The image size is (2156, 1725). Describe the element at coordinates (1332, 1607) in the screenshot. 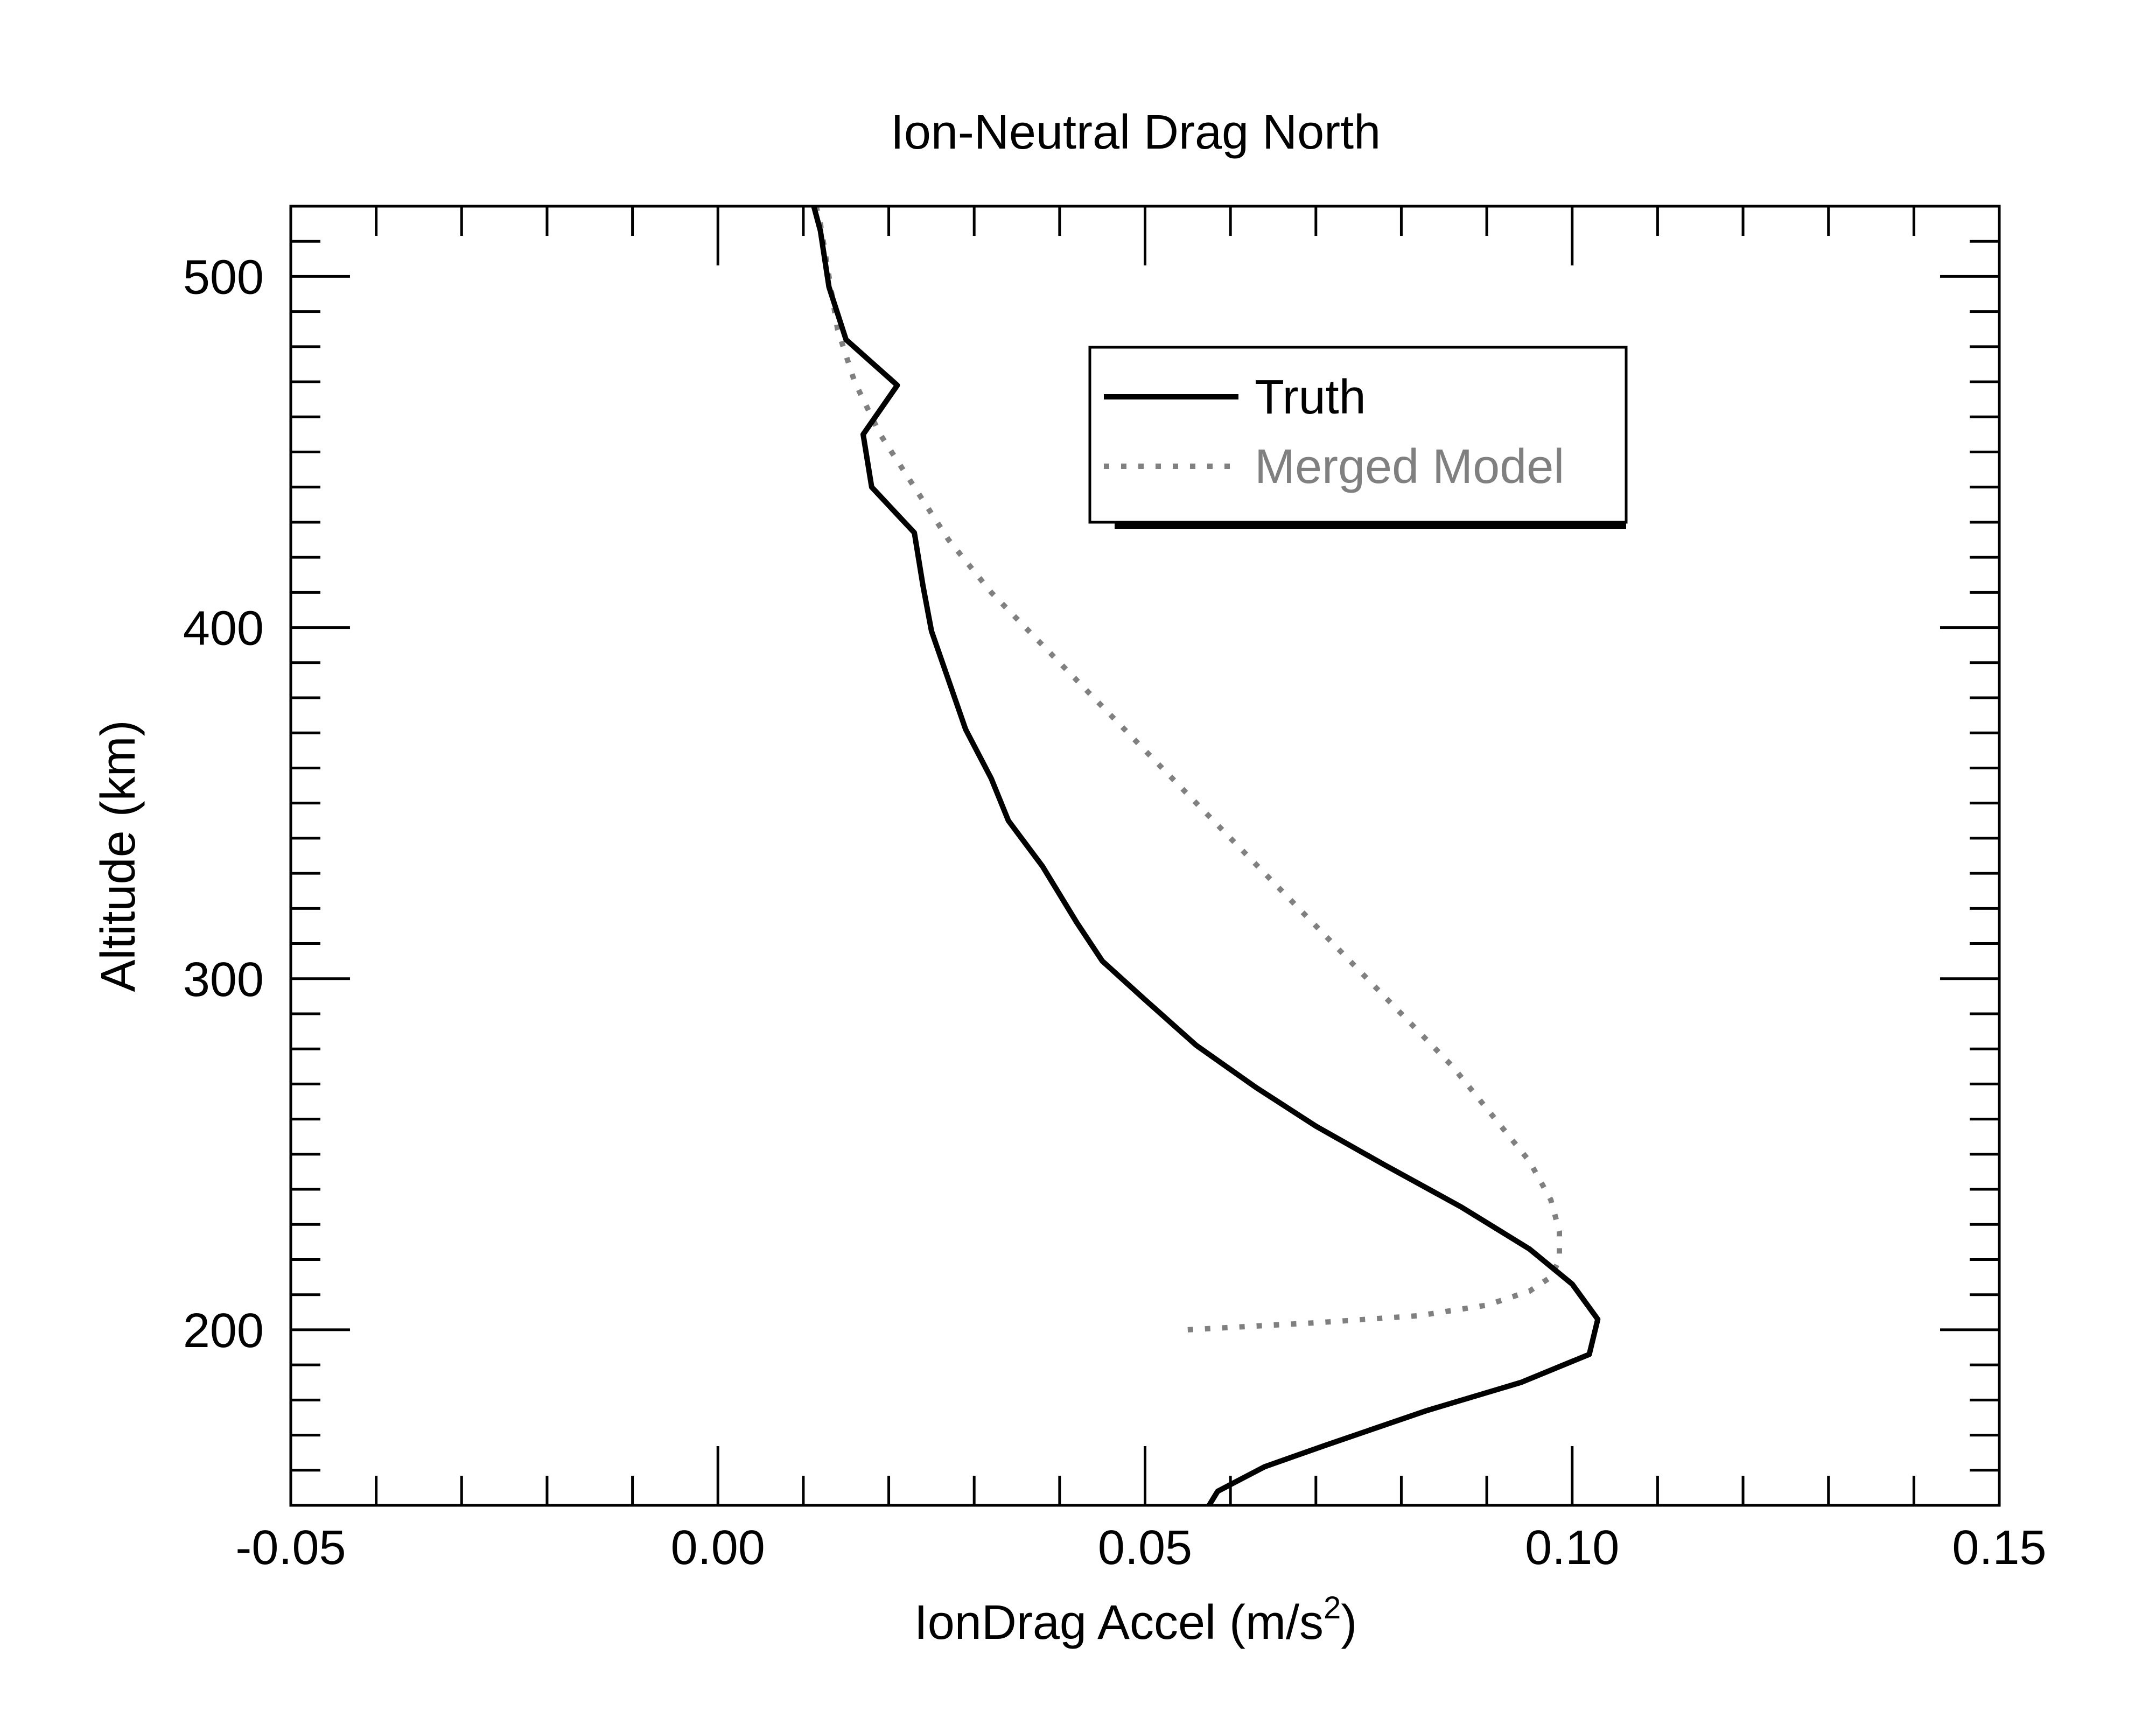

I see `x-axis-label-superscript: 2` at that location.